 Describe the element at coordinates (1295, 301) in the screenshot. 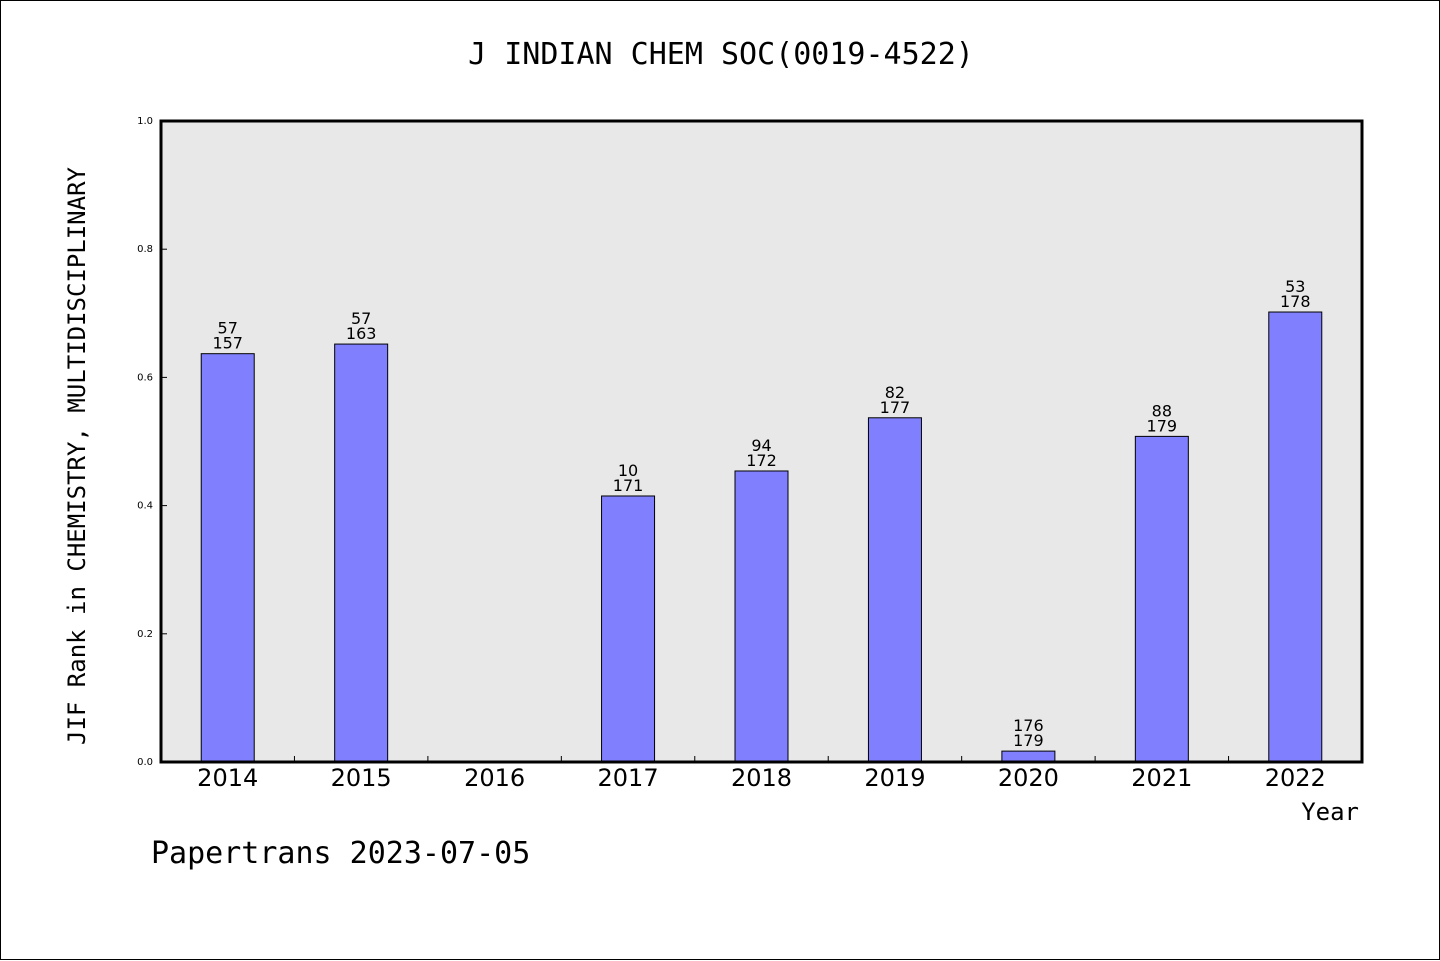

I see `bar-label-bottom: 178` at that location.